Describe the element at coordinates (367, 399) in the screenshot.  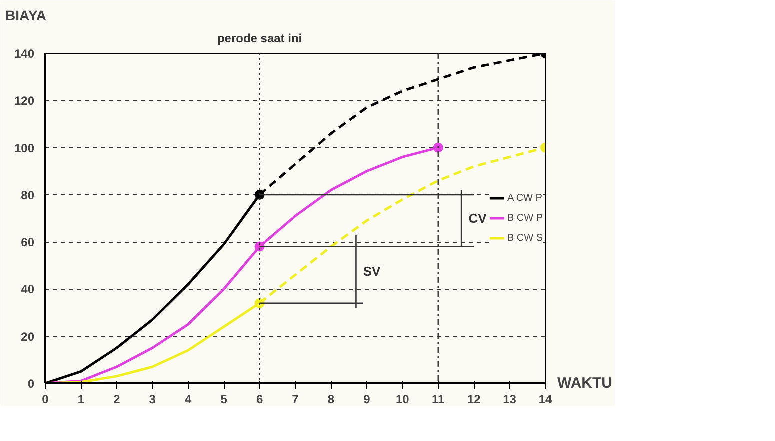
I see `x-tick-label: 9` at that location.